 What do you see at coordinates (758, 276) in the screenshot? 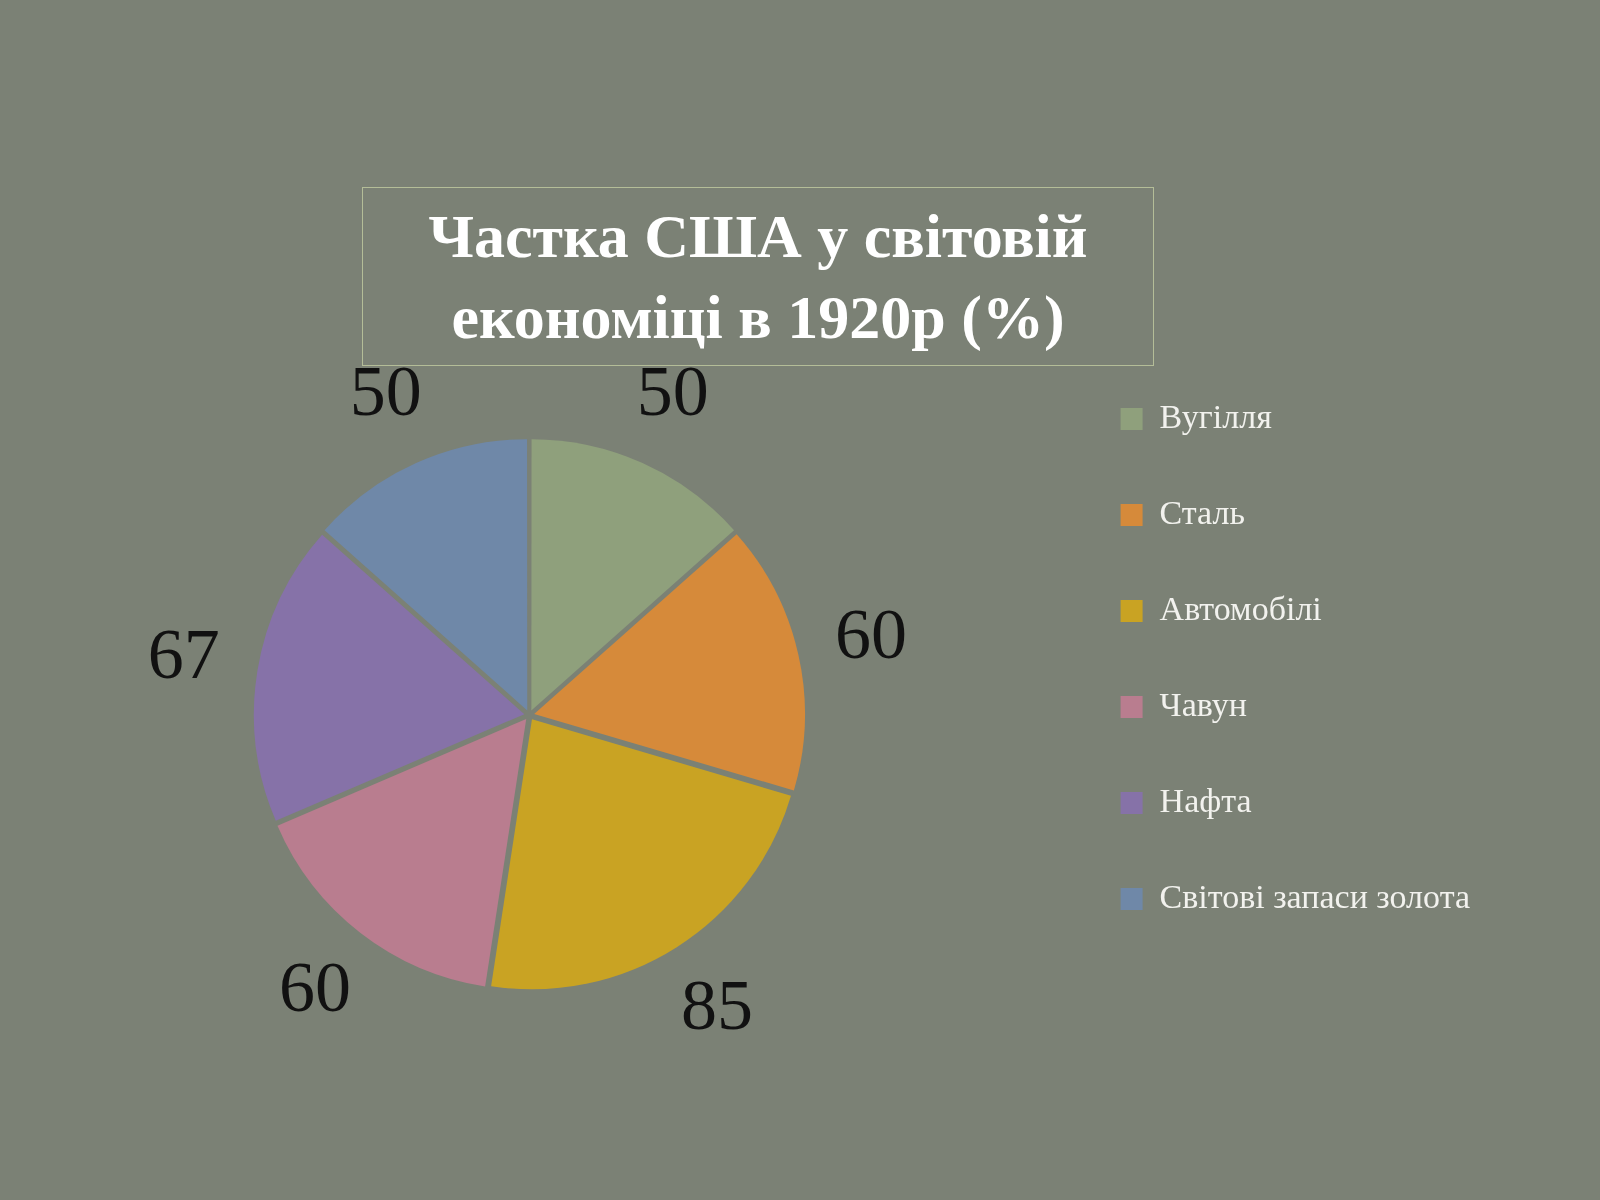
I see `chart-title: Частка США у світовій економіці в 1920р (%)` at bounding box center [758, 276].